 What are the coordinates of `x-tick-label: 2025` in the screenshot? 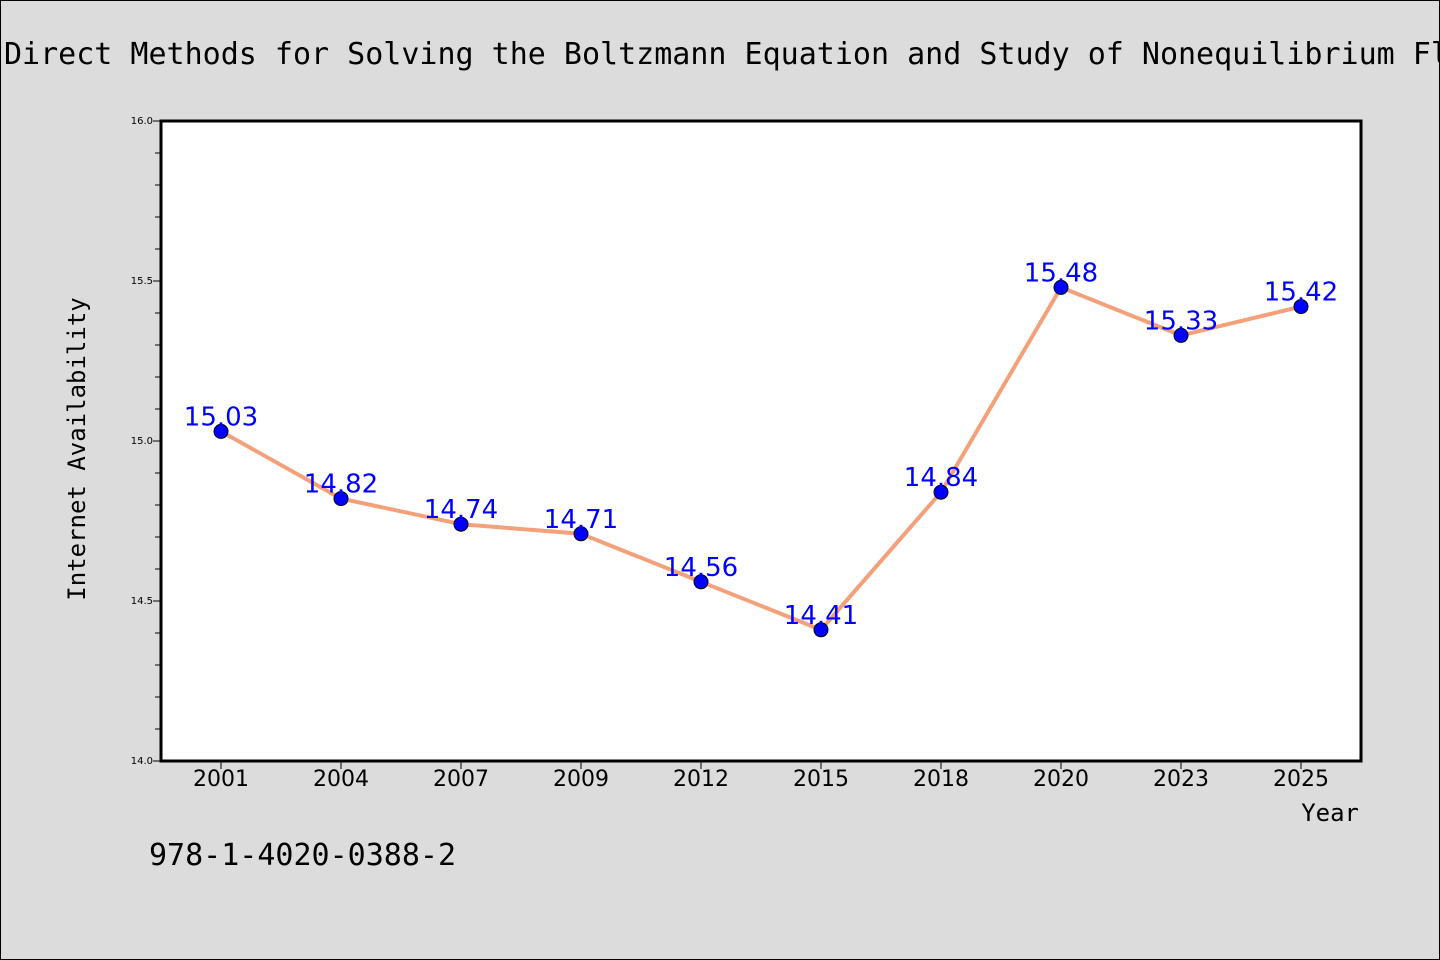 It's located at (1301, 779).